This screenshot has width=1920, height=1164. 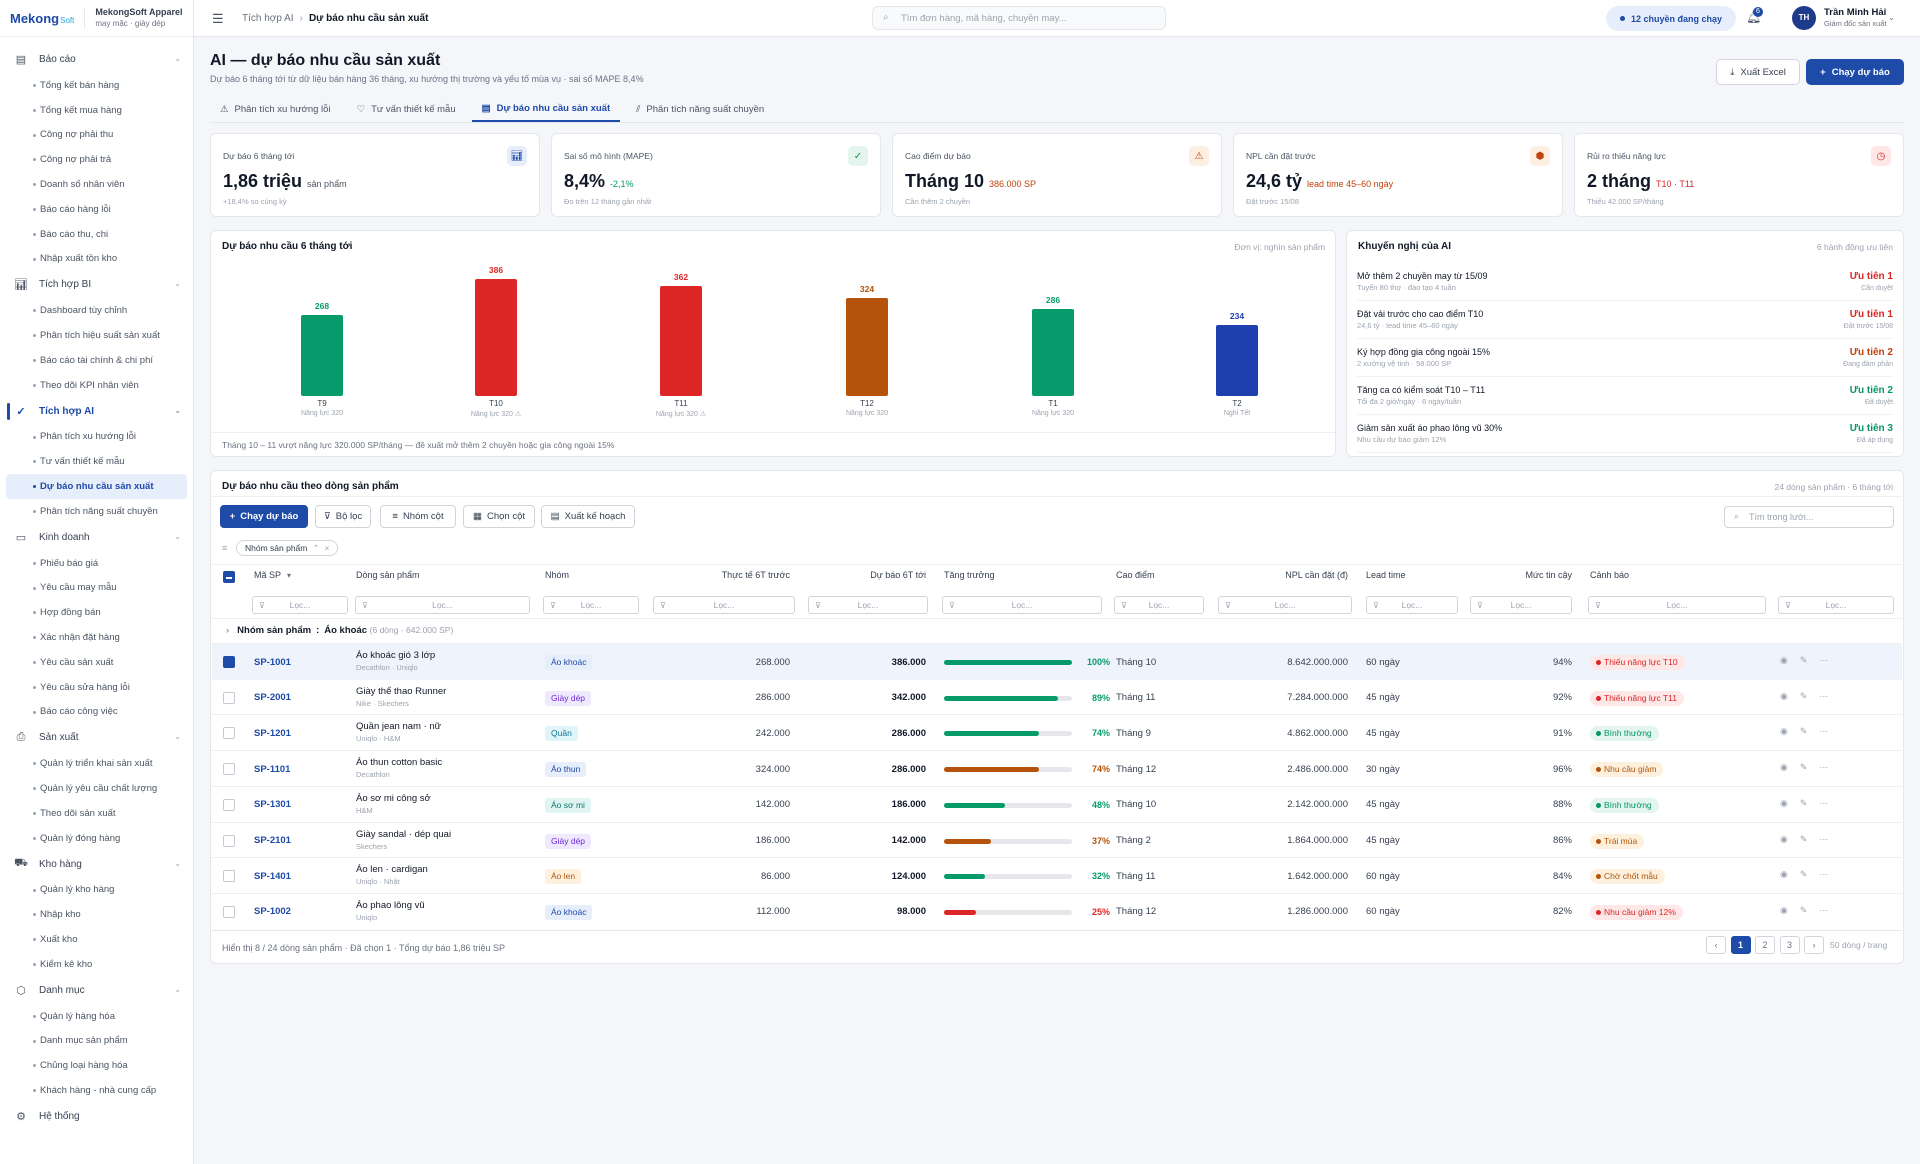 I want to click on export-plan-button: ▤ Xuất kế hoạch, so click(x=588, y=516).